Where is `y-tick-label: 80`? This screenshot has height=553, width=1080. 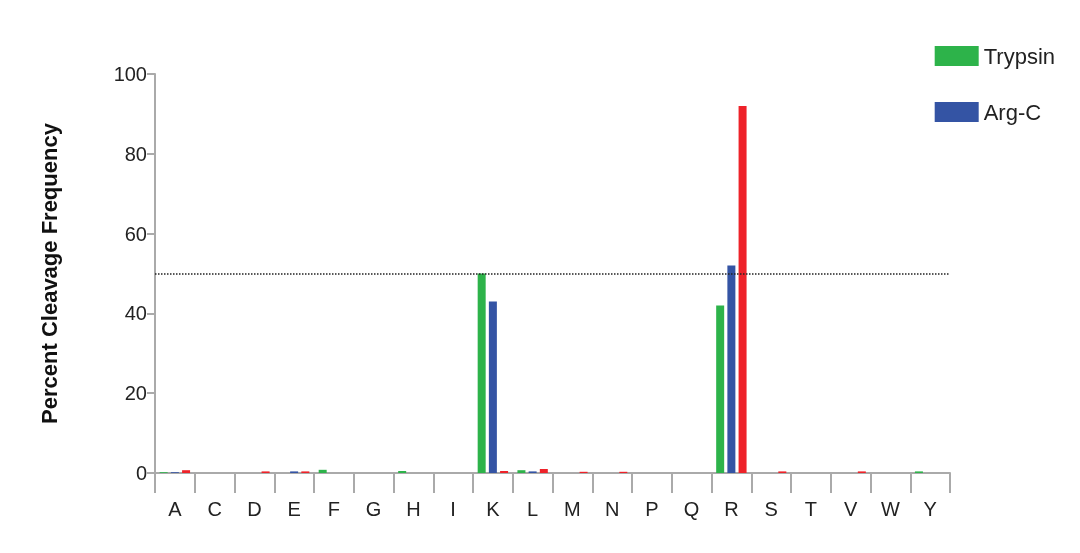 y-tick-label: 80 is located at coordinates (135, 153).